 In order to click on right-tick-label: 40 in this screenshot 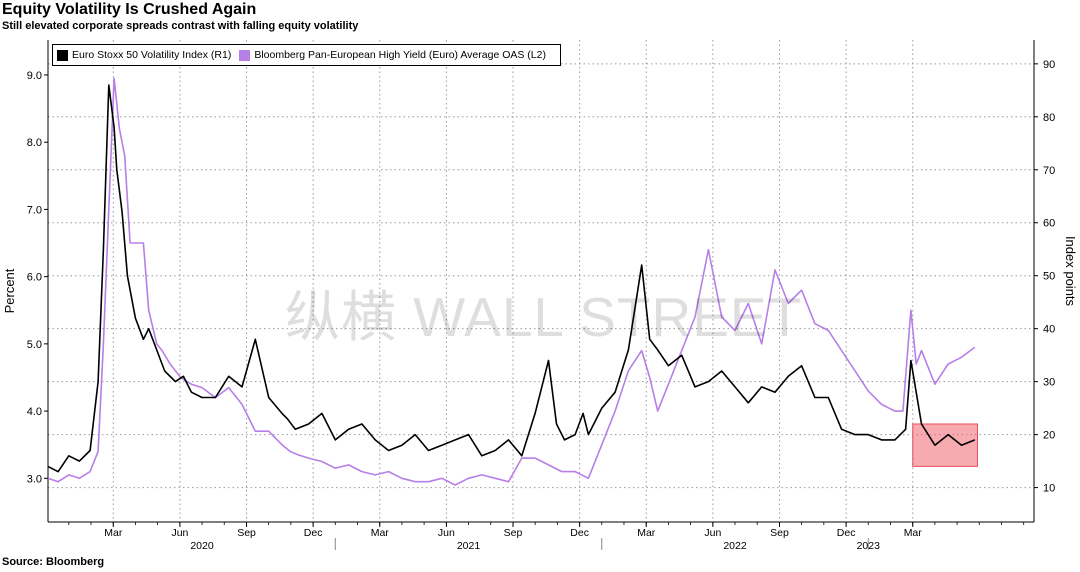, I will do `click(1049, 330)`.